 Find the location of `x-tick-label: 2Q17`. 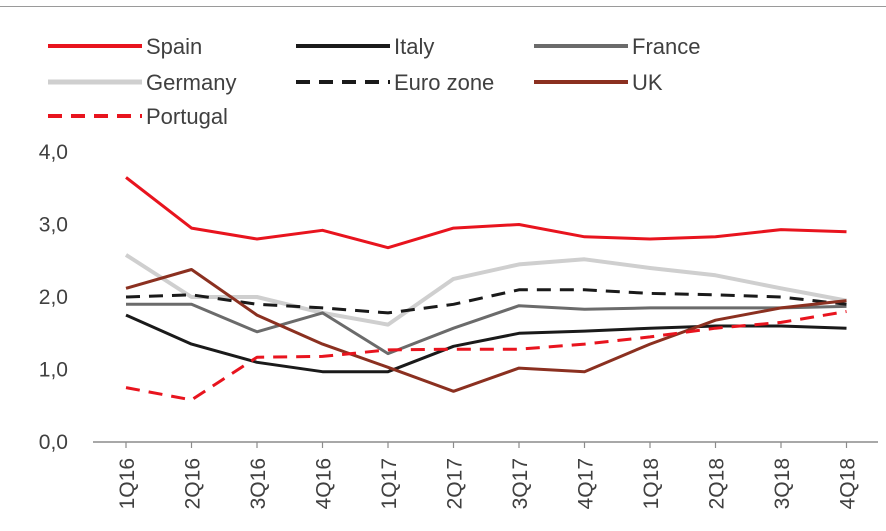

x-tick-label: 2Q17 is located at coordinates (455, 483).